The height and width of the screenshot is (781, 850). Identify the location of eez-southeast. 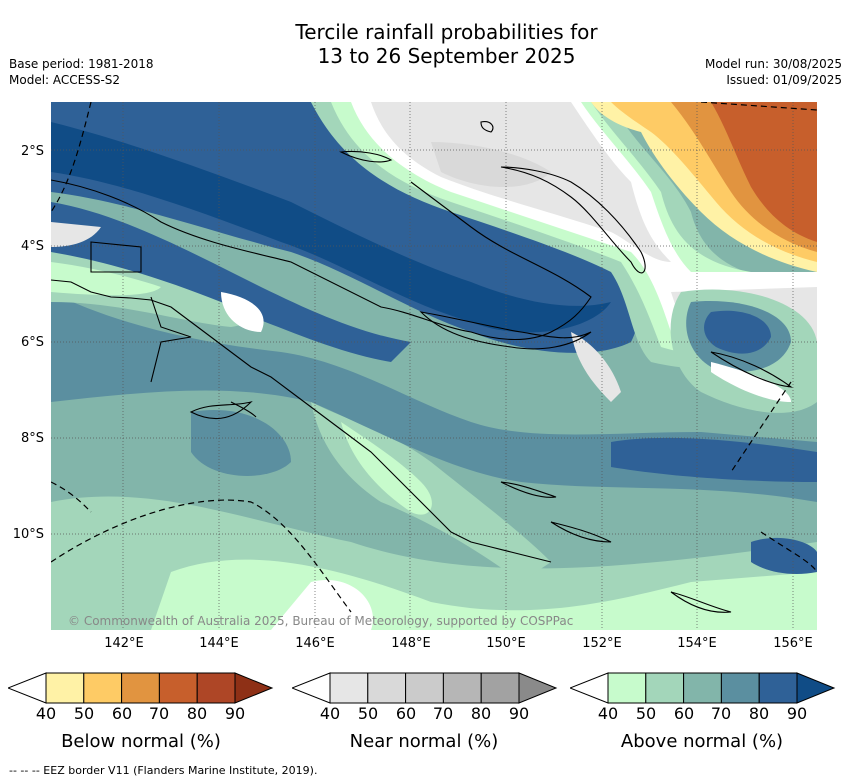
(788, 552).